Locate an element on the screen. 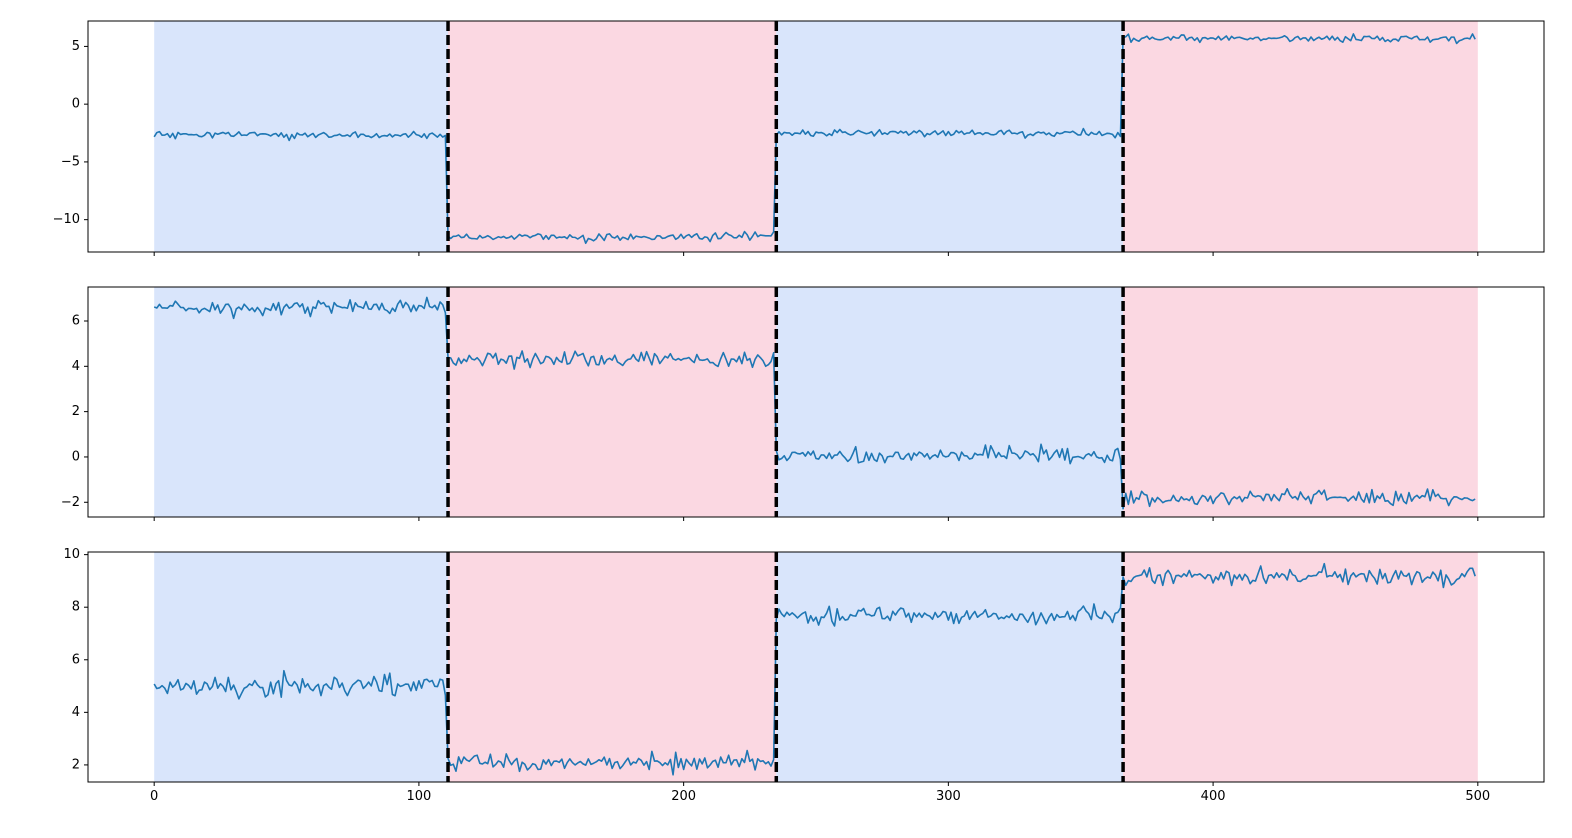 This screenshot has height=838, width=1572. subplot-3-y-tick-label: 6 is located at coordinates (76, 659).